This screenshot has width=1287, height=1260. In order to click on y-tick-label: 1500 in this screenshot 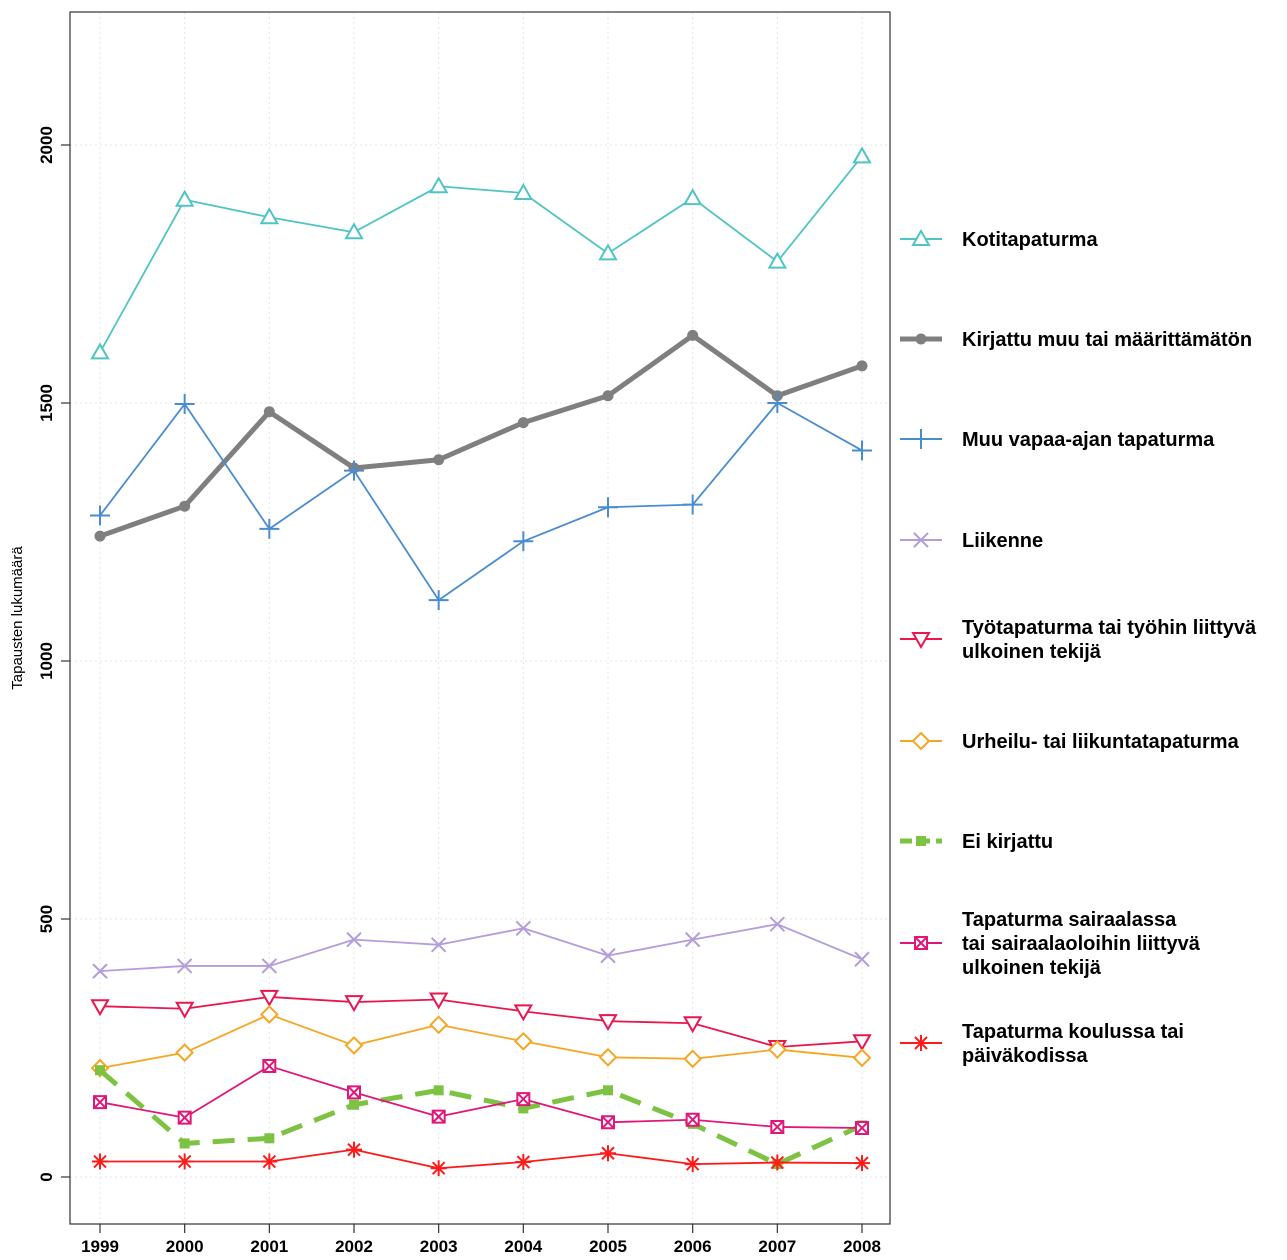, I will do `click(46, 403)`.